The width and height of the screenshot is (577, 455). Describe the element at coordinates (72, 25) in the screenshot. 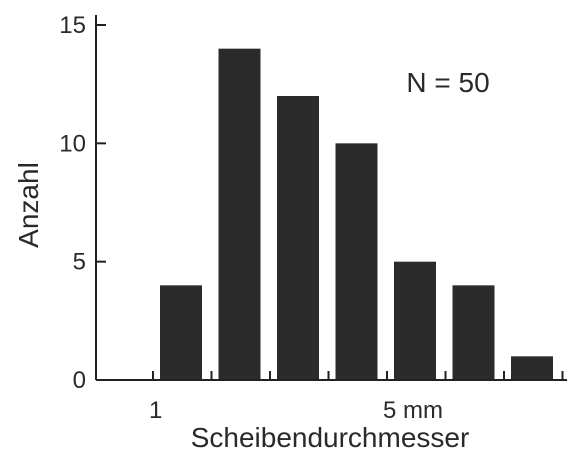

I see `y-tick-label-15: 15` at that location.